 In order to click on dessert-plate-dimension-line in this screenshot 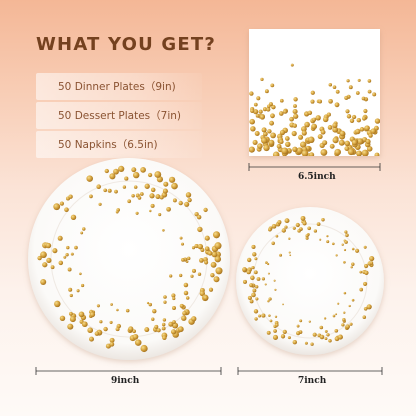, I will do `click(310, 371)`.